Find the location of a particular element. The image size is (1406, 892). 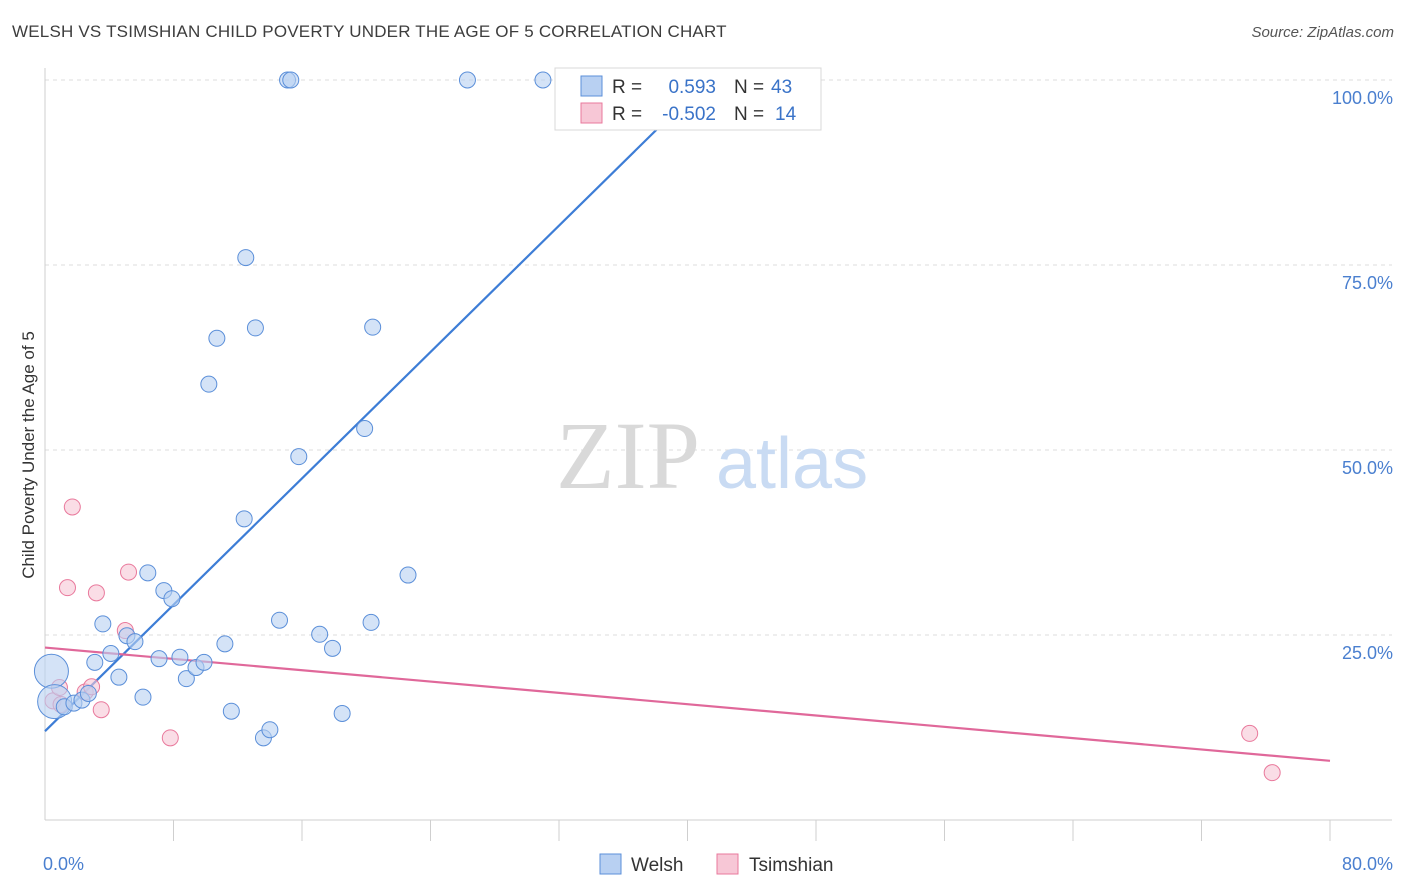

chart-source: Source: ZipAtlas.com is located at coordinates (1322, 32).